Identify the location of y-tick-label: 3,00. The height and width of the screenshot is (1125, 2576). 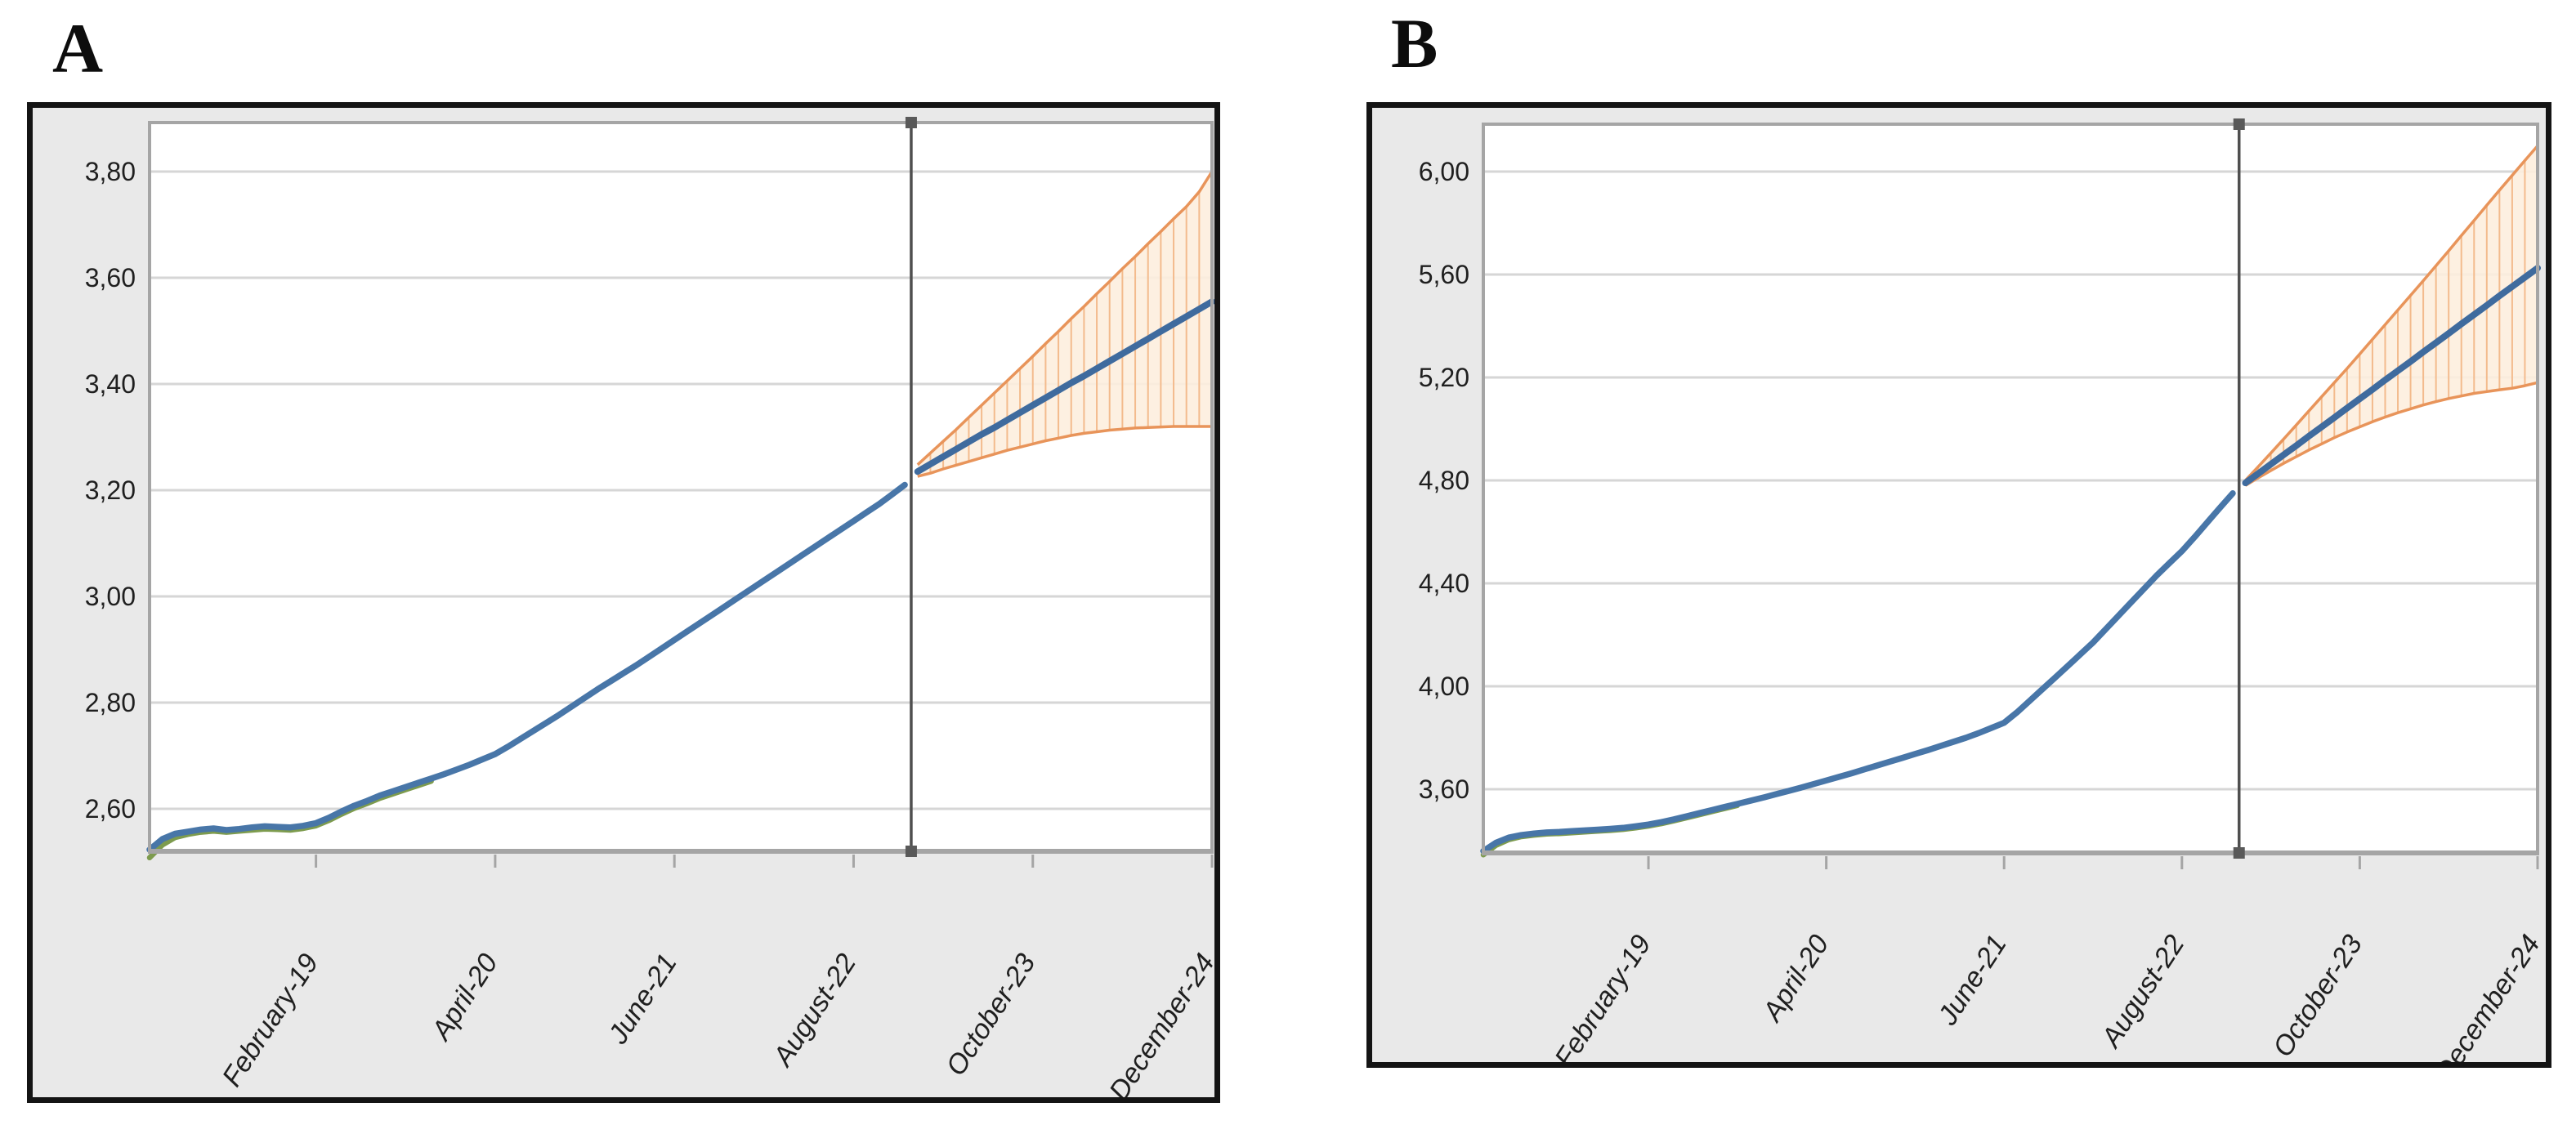
(110, 596).